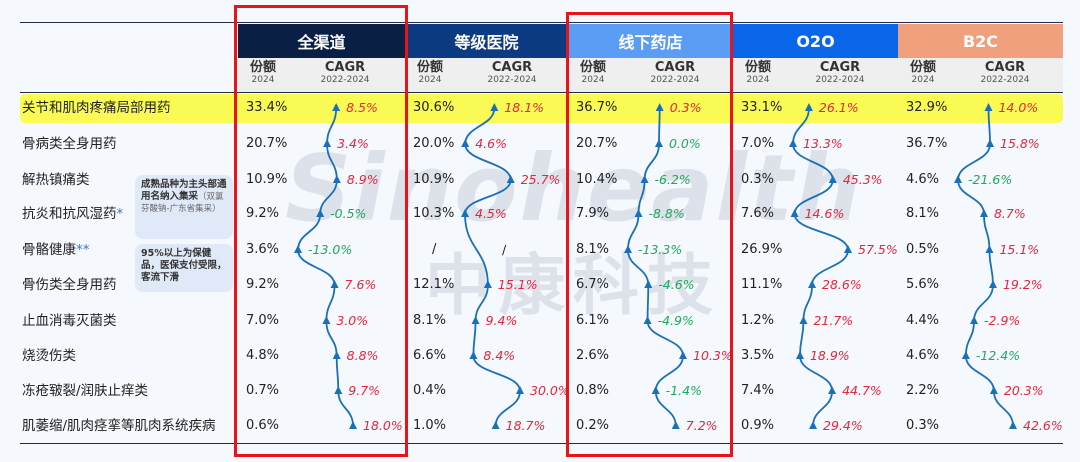 The width and height of the screenshot is (1080, 462). Describe the element at coordinates (491, 143) in the screenshot. I see `cagr-cell: 4.6%` at that location.